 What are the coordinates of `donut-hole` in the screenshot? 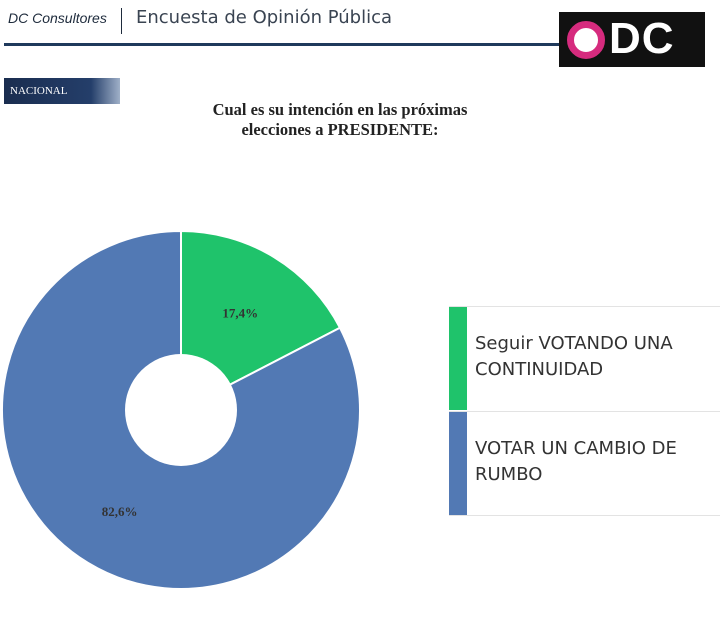 It's located at (181, 410).